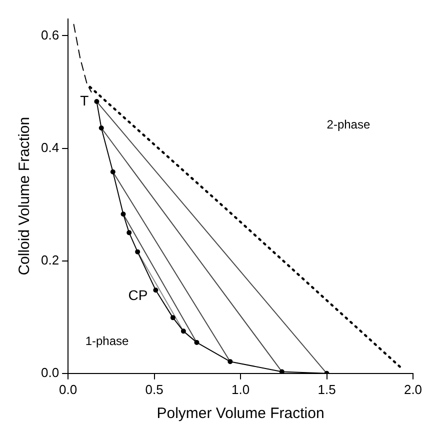 The image size is (435, 437). What do you see at coordinates (240, 413) in the screenshot?
I see `x-axis-title: Polymer Volume Fraction` at bounding box center [240, 413].